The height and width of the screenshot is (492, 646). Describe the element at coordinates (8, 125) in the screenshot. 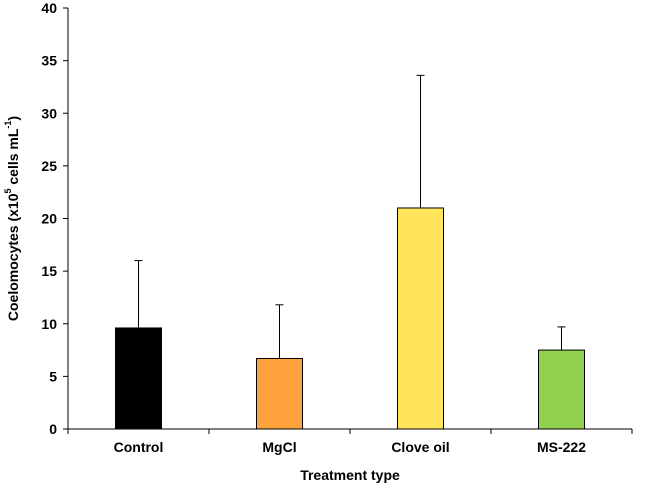

I see `y-axis-title-exponent: -1` at that location.